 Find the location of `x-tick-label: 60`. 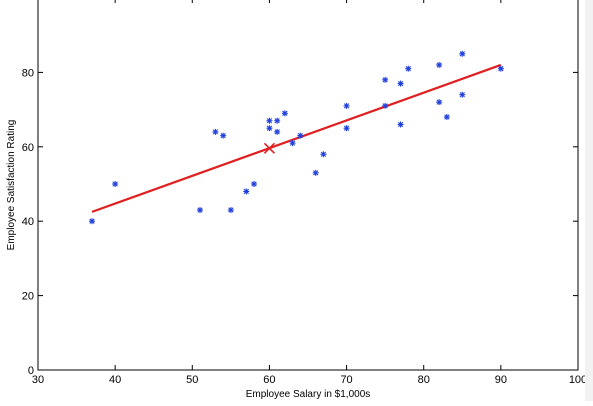

x-tick-label: 60 is located at coordinates (269, 380).